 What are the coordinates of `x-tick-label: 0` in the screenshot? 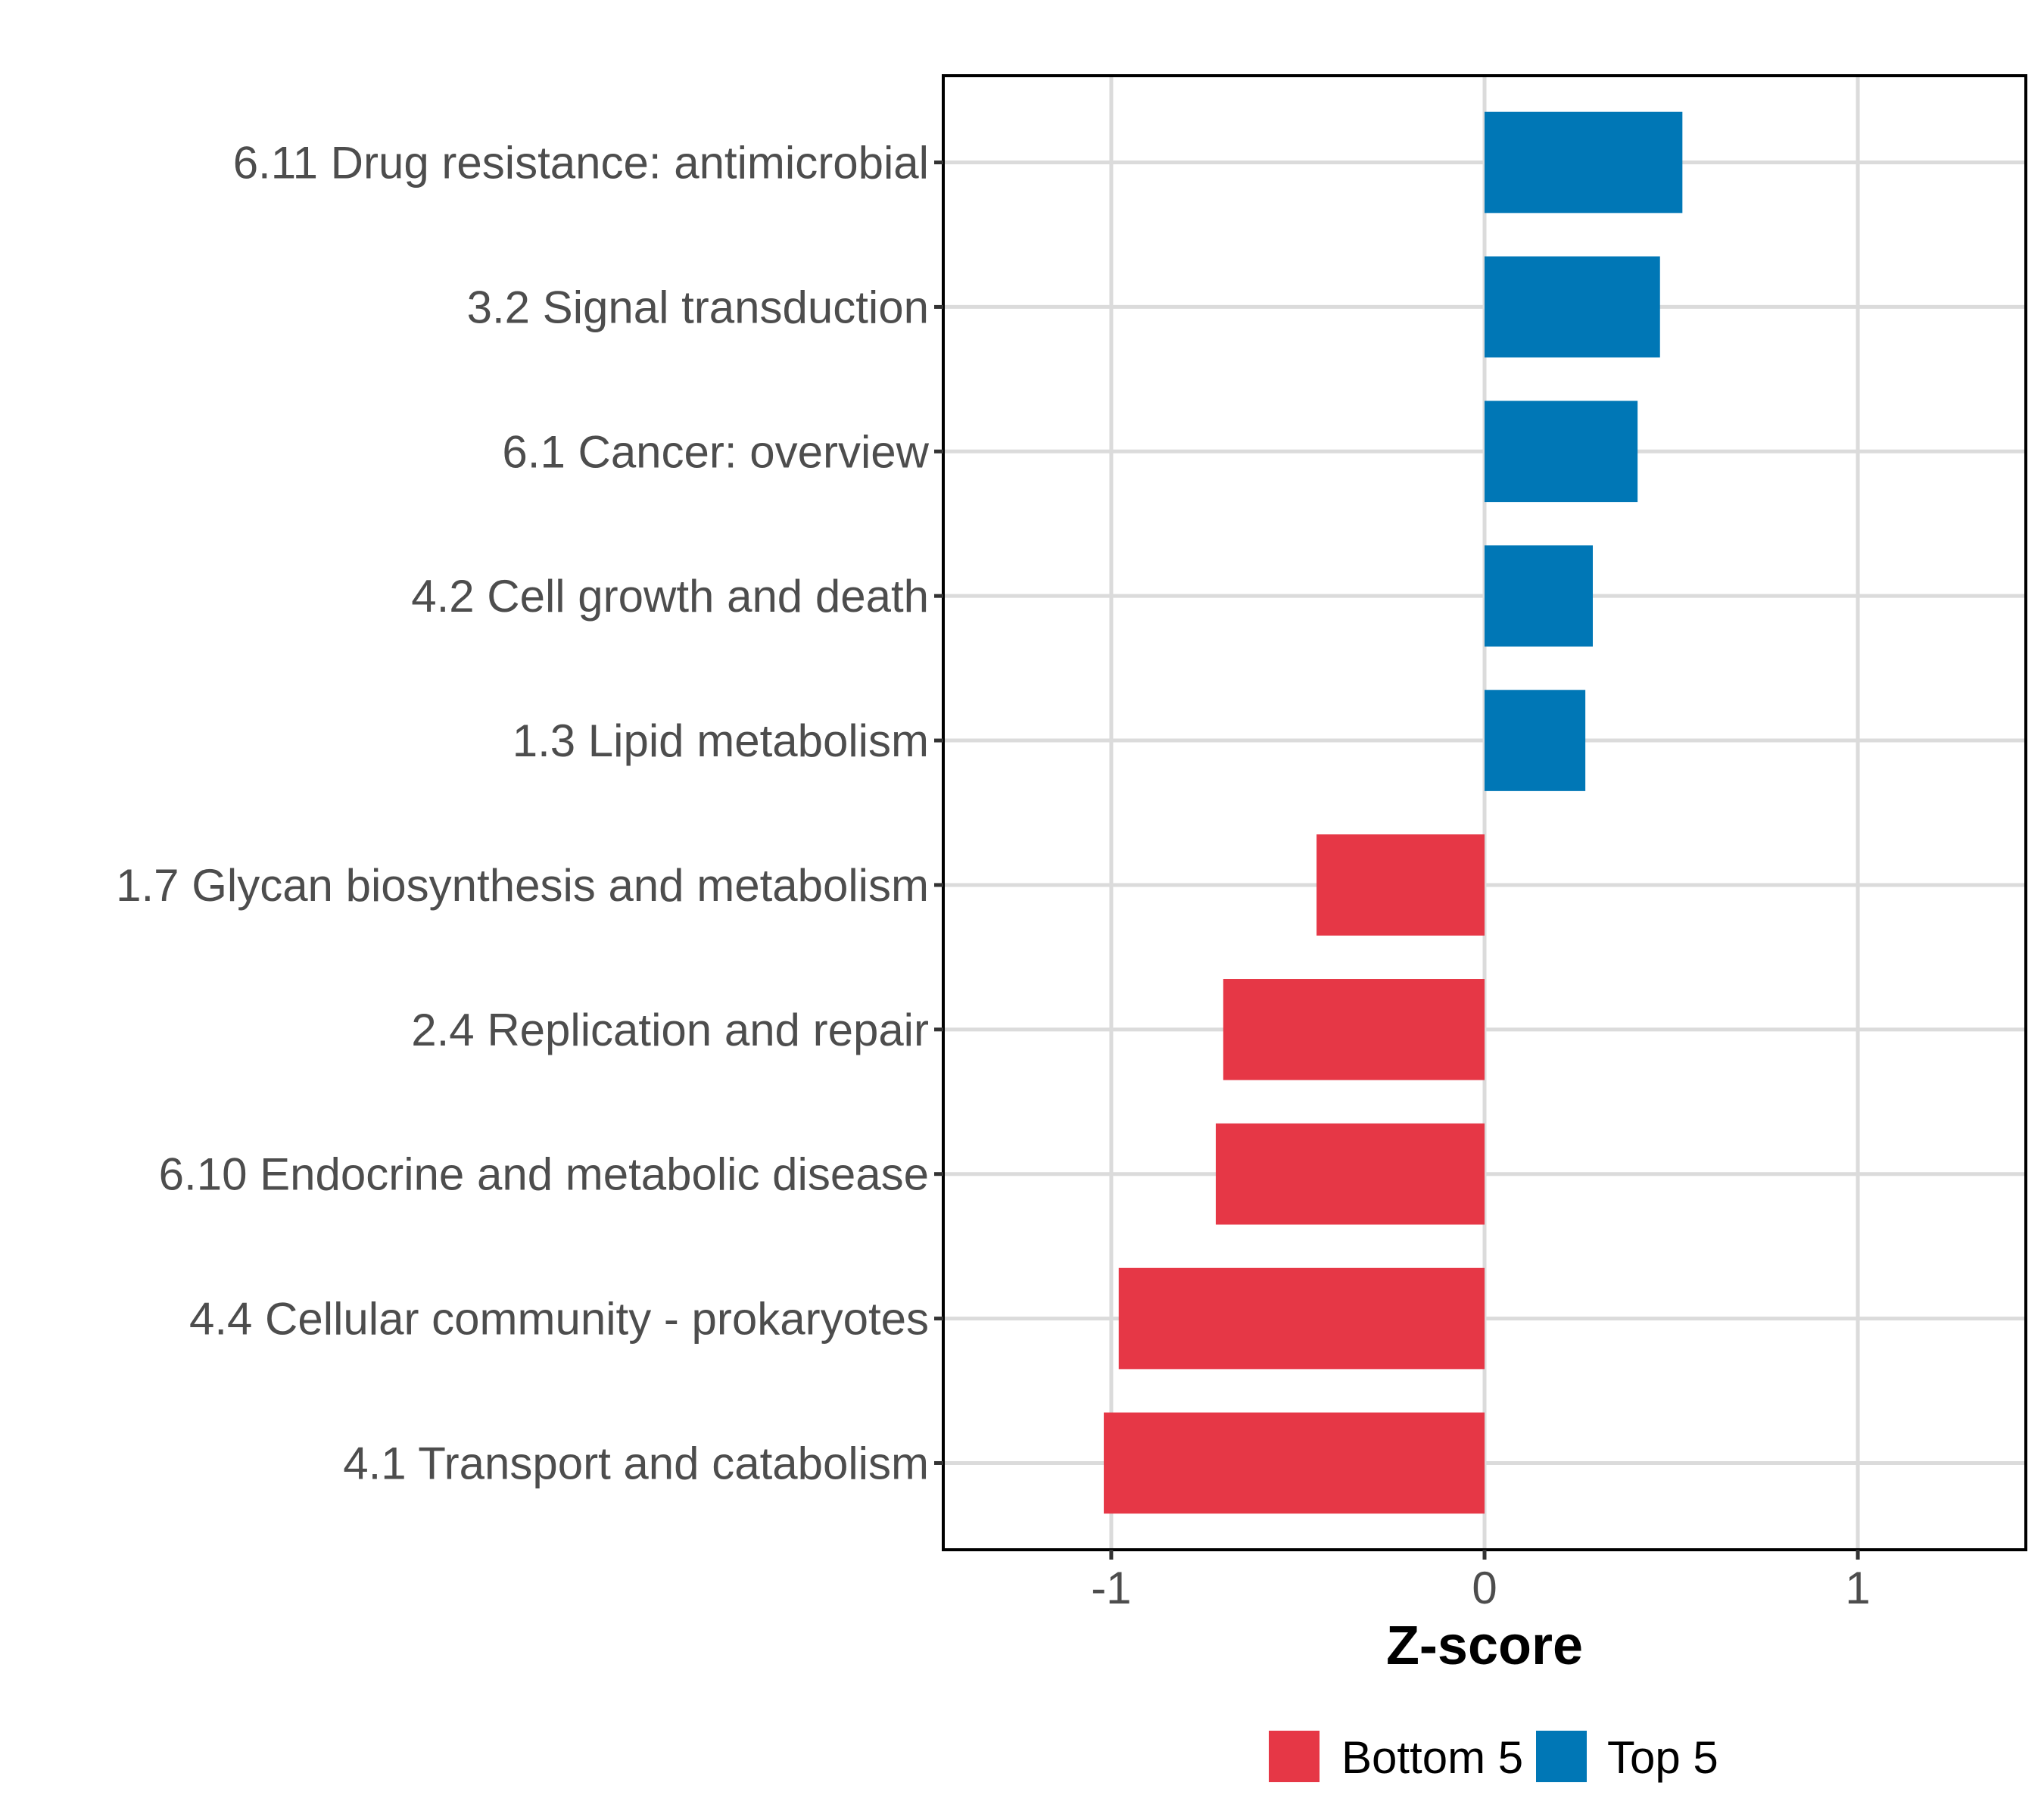 It's located at (1484, 1588).